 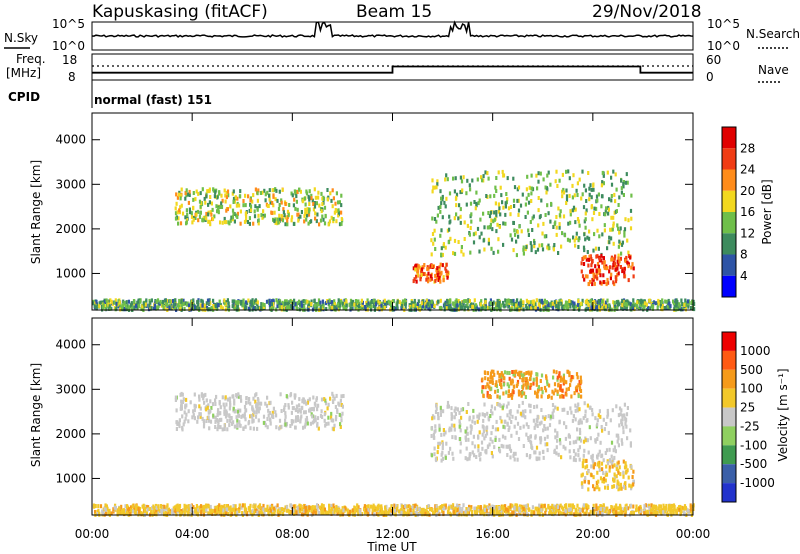 I want to click on cpid-label: CPID, so click(x=24, y=97).